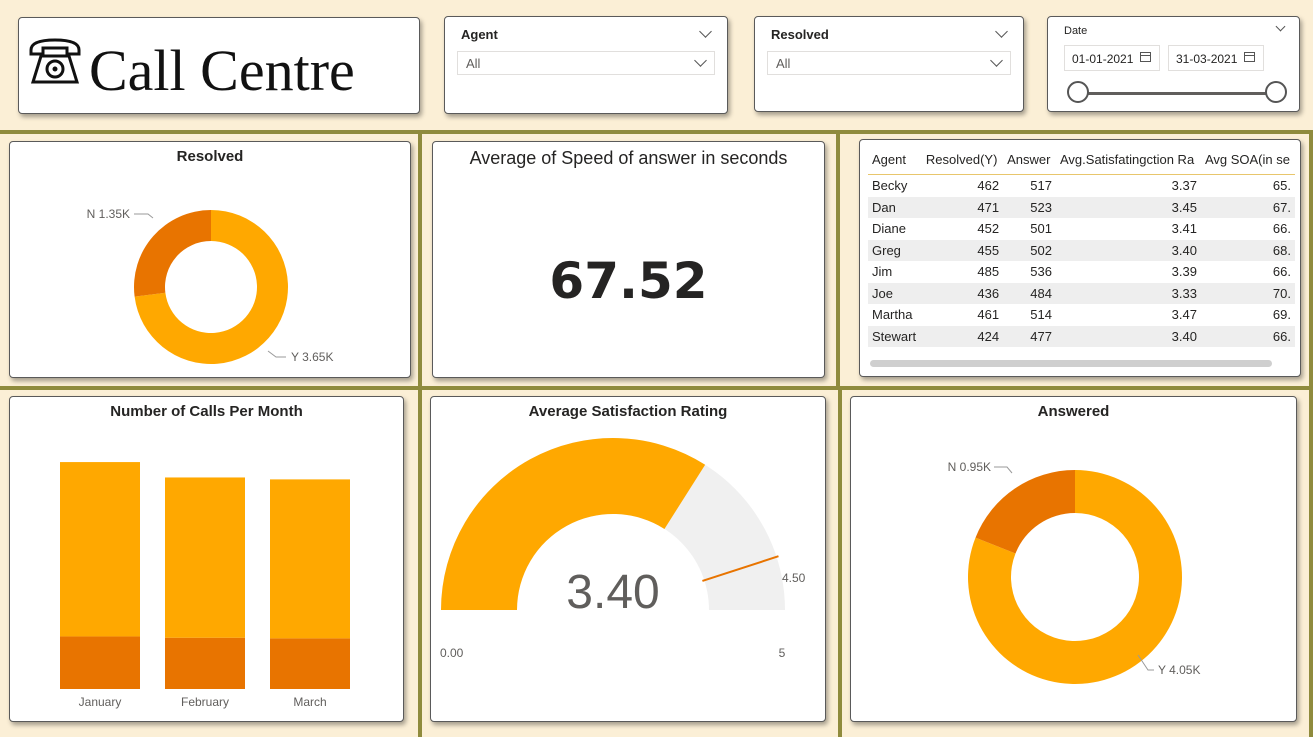 Image resolution: width=1313 pixels, height=737 pixels. Describe the element at coordinates (1029, 250) in the screenshot. I see `table-cell: 502` at that location.